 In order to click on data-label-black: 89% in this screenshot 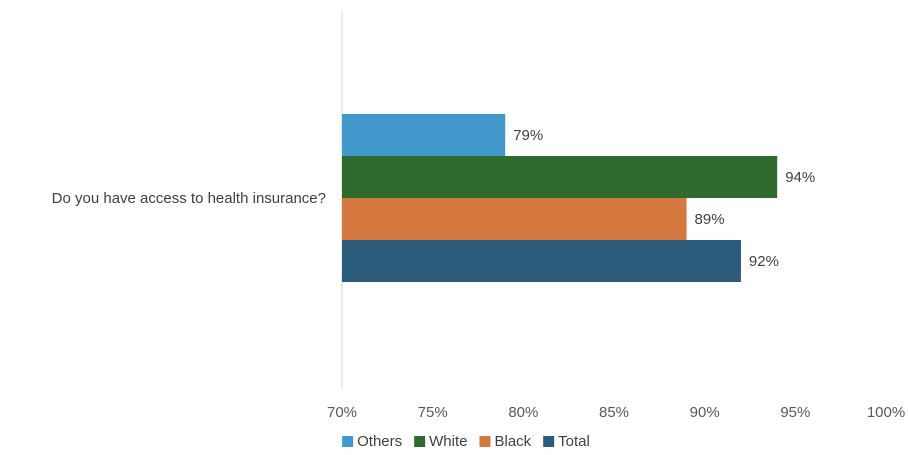, I will do `click(710, 219)`.